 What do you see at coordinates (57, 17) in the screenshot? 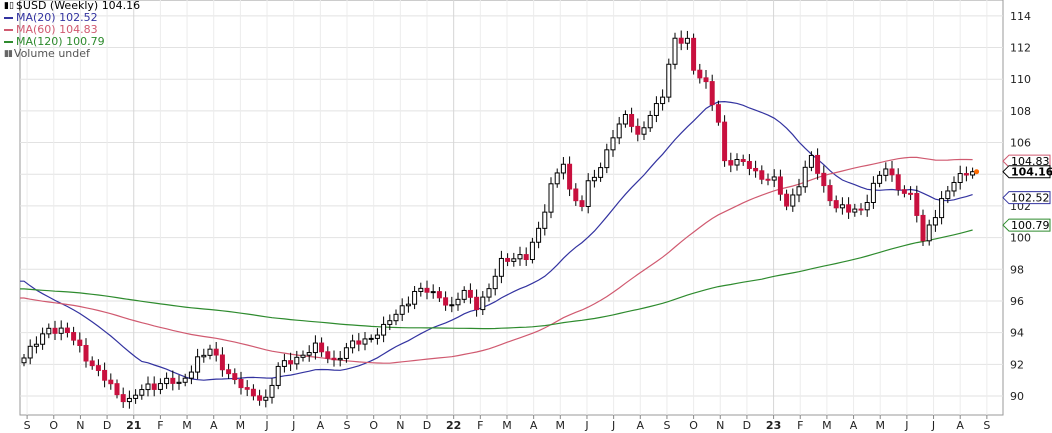
I see `ma20-label: MA(20) 102.52` at bounding box center [57, 17].